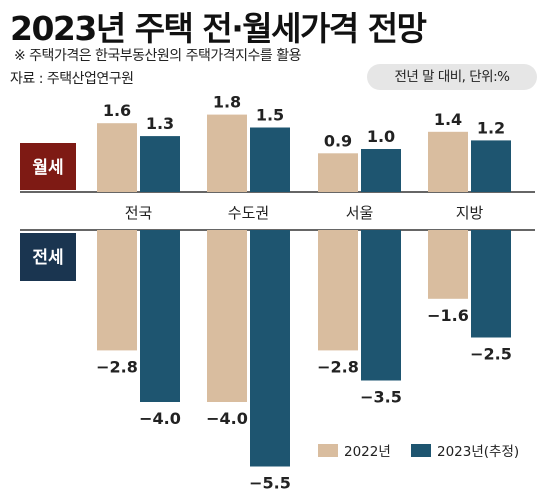 This screenshot has height=500, width=552. What do you see at coordinates (117, 110) in the screenshot?
I see `rent-data-label: 1.6` at bounding box center [117, 110].